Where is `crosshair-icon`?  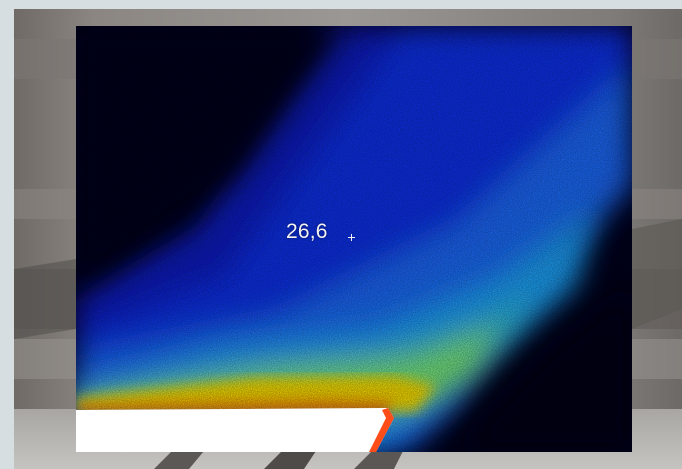 crosshair-icon is located at coordinates (351, 237).